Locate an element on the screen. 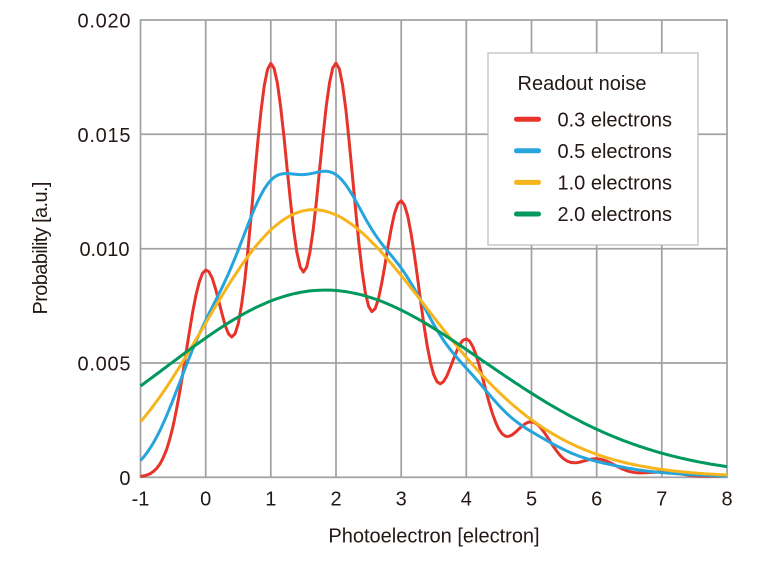  svg-text: 0.5 electrons is located at coordinates (615, 152).